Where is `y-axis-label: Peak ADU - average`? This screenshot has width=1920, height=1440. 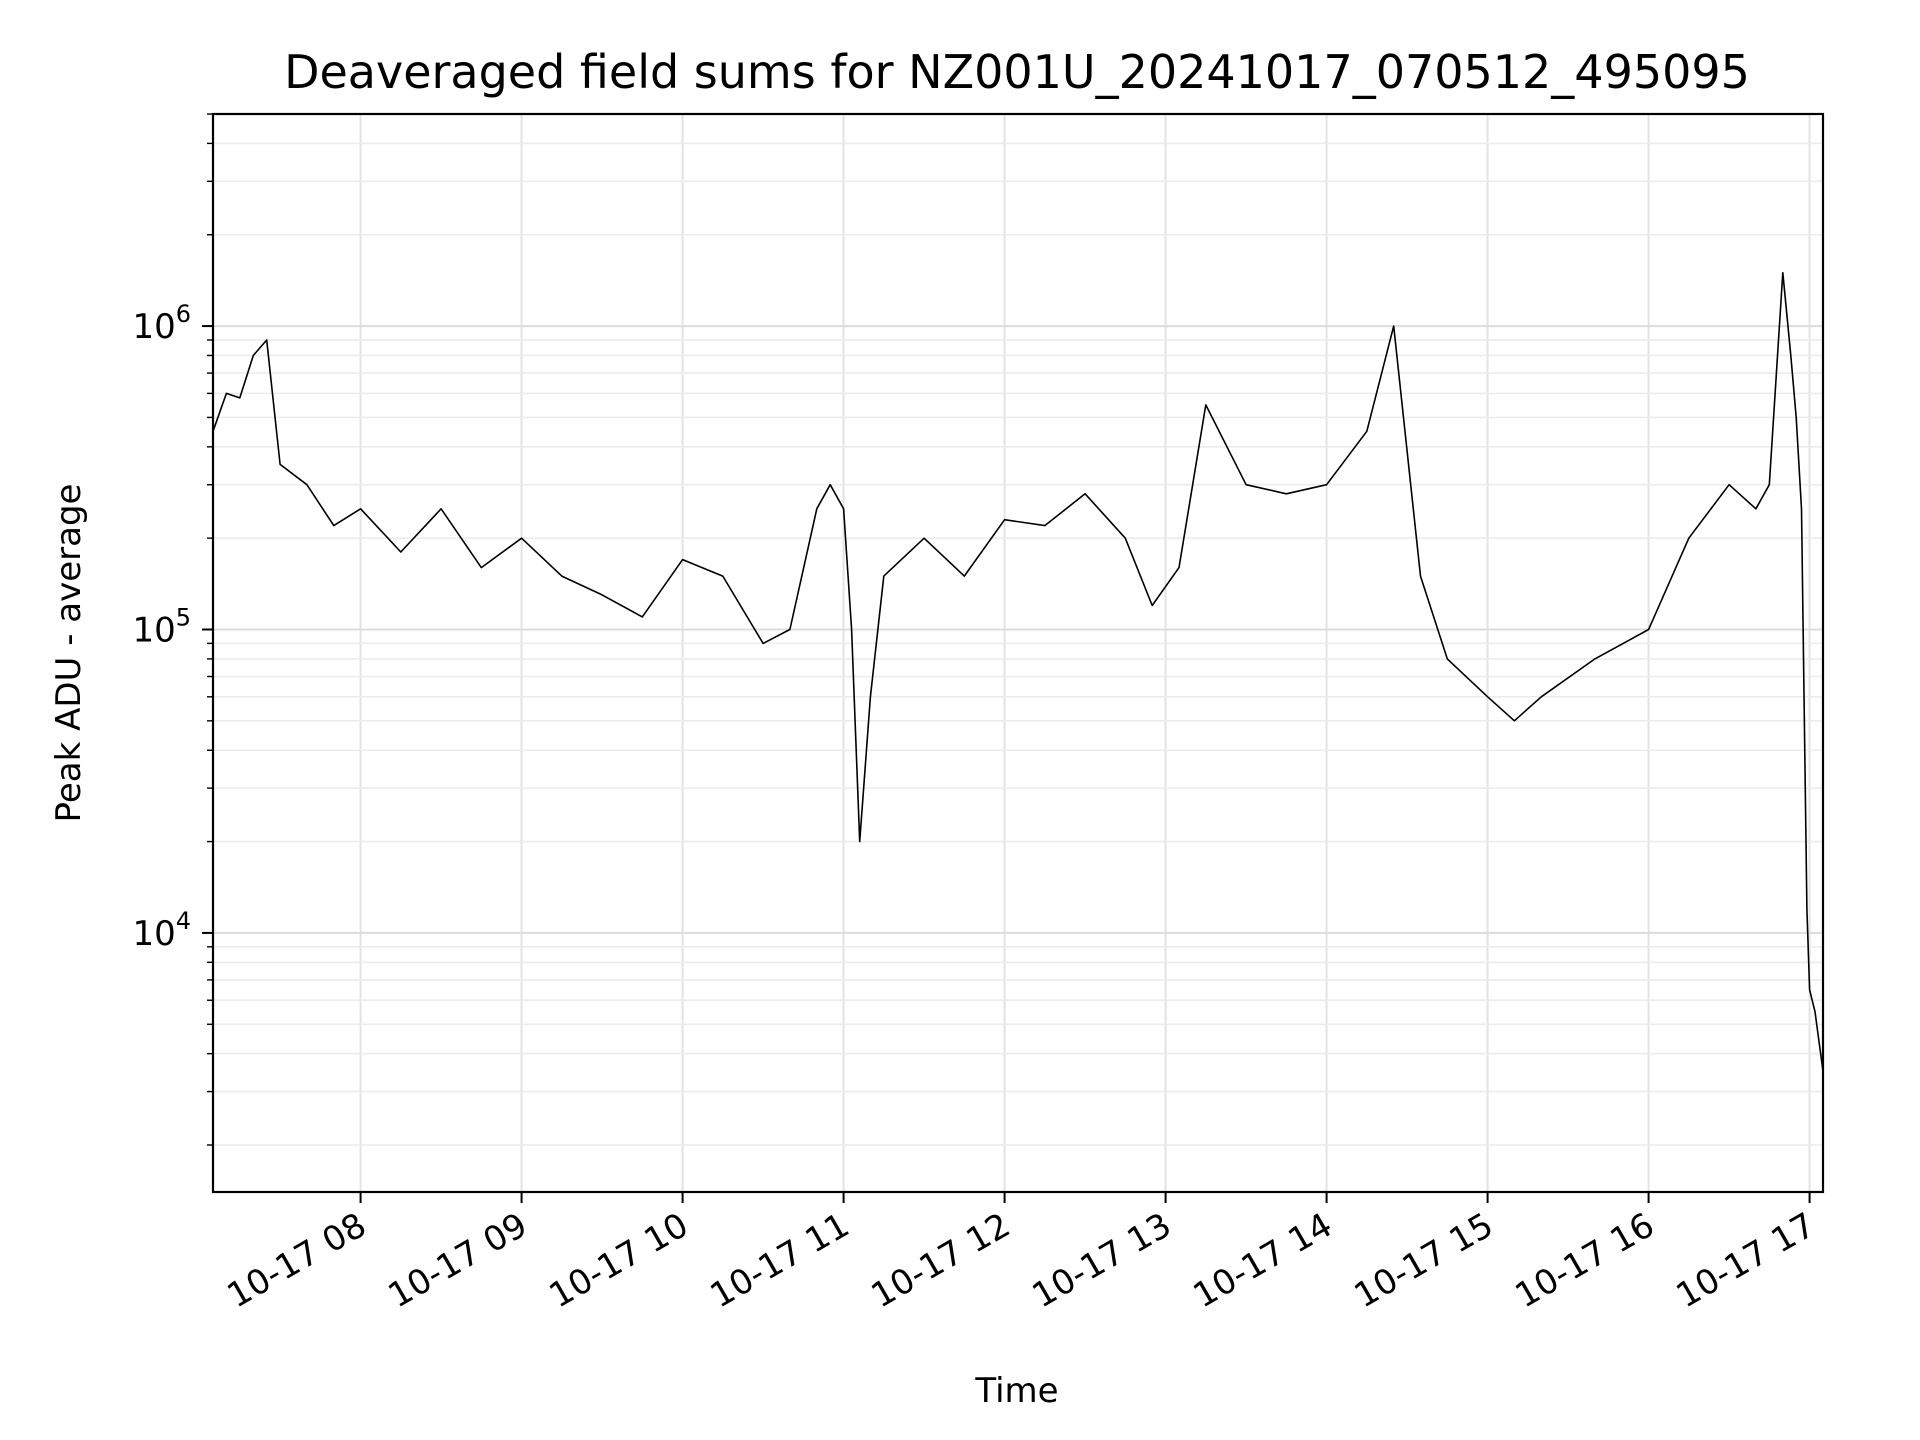
y-axis-label: Peak ADU - average is located at coordinates (69, 653).